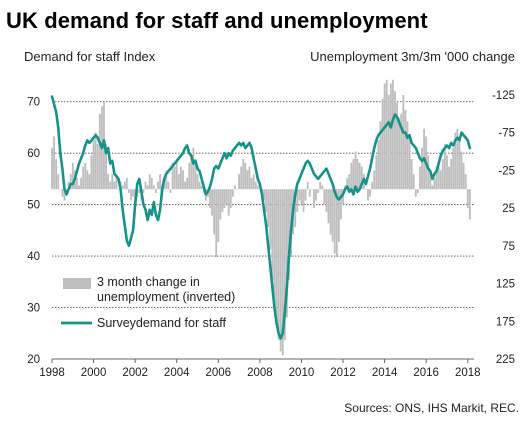 Image resolution: width=531 pixels, height=424 pixels. I want to click on x-tick-label-2000: 2000, so click(94, 373).